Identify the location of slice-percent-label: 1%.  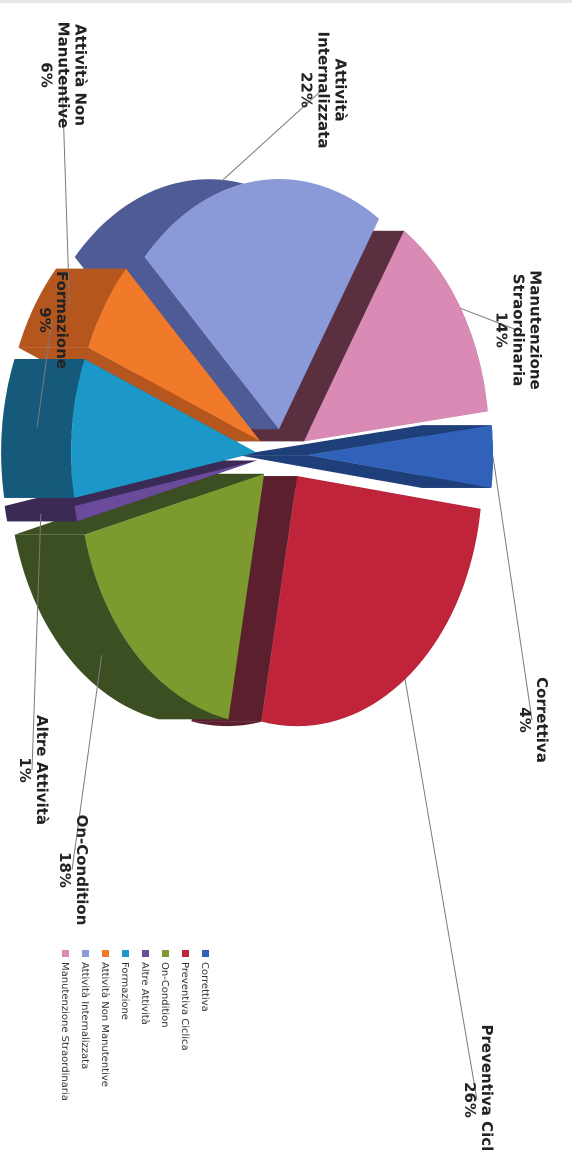
(25, 769).